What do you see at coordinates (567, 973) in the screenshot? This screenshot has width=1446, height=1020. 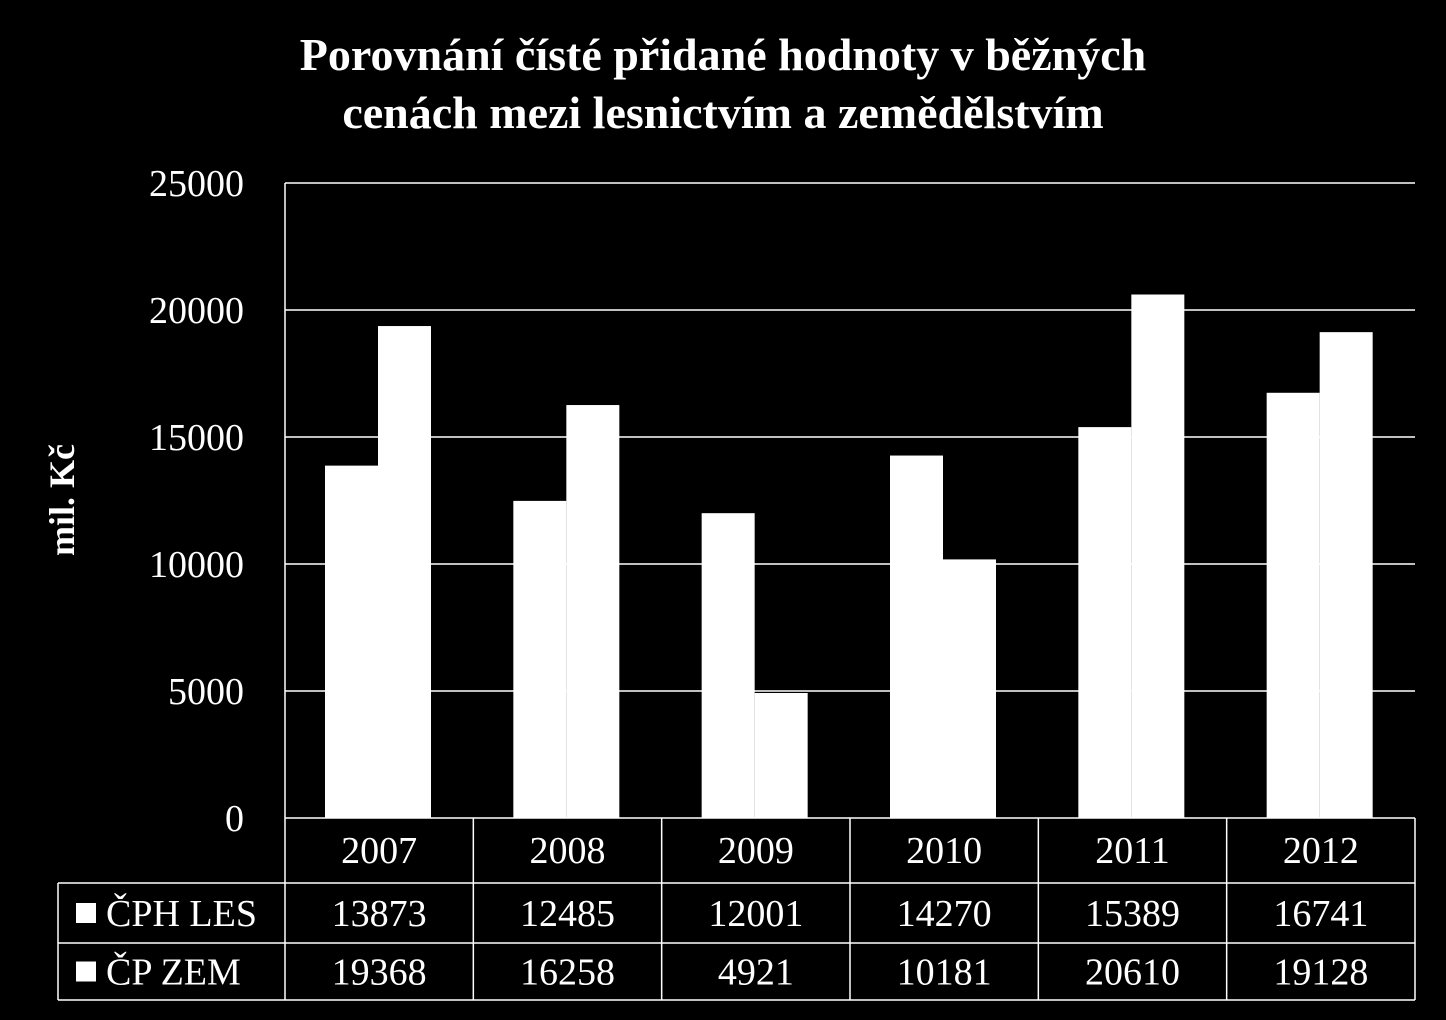 I see `table-cell-value: 16258` at bounding box center [567, 973].